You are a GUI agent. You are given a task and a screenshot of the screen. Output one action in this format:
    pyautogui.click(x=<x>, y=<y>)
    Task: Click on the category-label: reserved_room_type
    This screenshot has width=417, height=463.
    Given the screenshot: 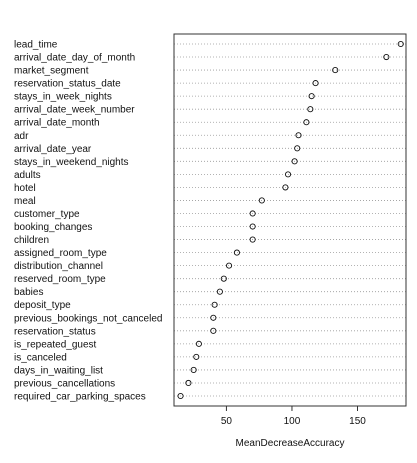 What is the action you would take?
    pyautogui.click(x=60, y=279)
    